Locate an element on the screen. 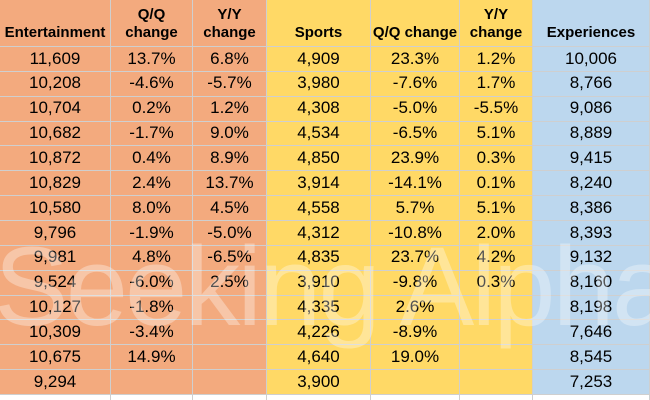 Image resolution: width=650 pixels, height=400 pixels. cell-sports_yy_change-row4: 5.1% is located at coordinates (496, 134).